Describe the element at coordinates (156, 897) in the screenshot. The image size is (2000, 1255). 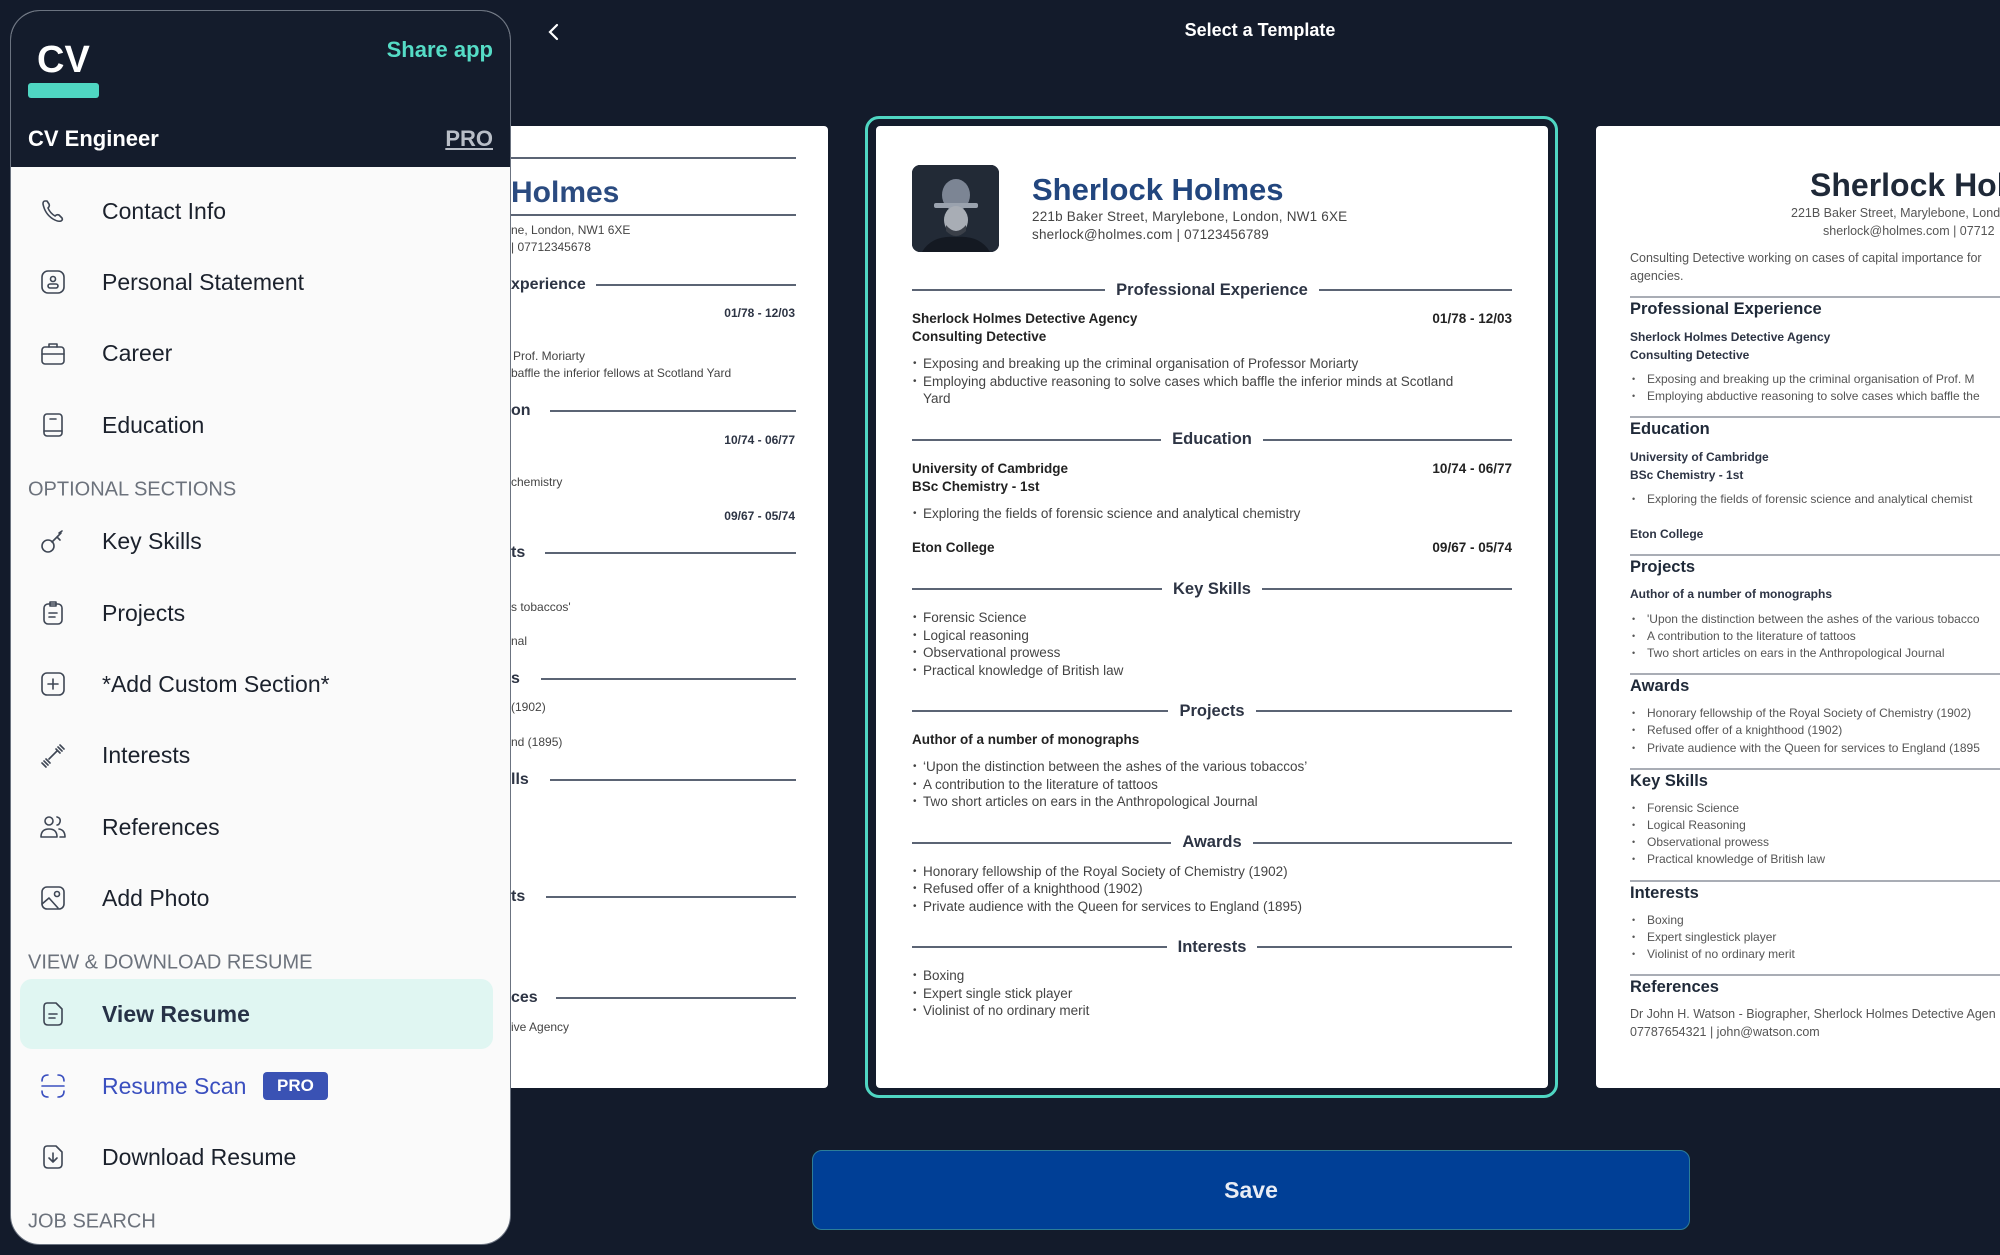
I see `sidebar-item-label: Add Photo` at that location.